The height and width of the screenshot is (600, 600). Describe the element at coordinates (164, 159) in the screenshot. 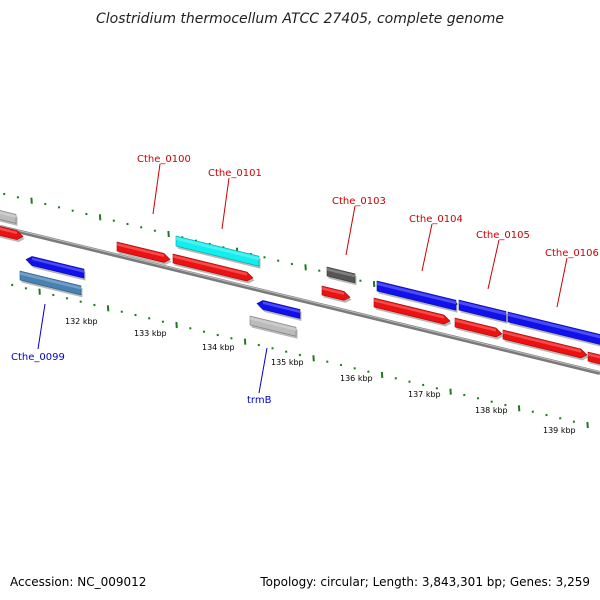

I see `gene-label-cthe-0100: Cthe_0100` at that location.